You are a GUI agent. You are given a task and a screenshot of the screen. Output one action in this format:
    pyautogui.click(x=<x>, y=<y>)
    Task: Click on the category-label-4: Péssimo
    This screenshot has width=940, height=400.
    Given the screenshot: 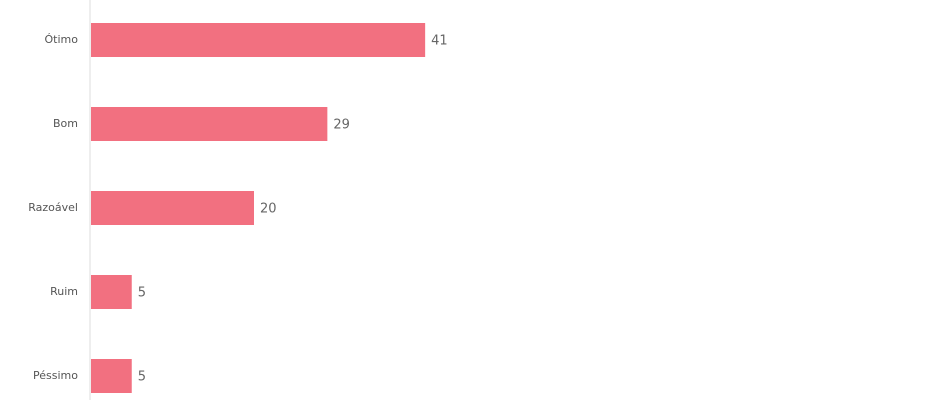 What is the action you would take?
    pyautogui.click(x=55, y=375)
    